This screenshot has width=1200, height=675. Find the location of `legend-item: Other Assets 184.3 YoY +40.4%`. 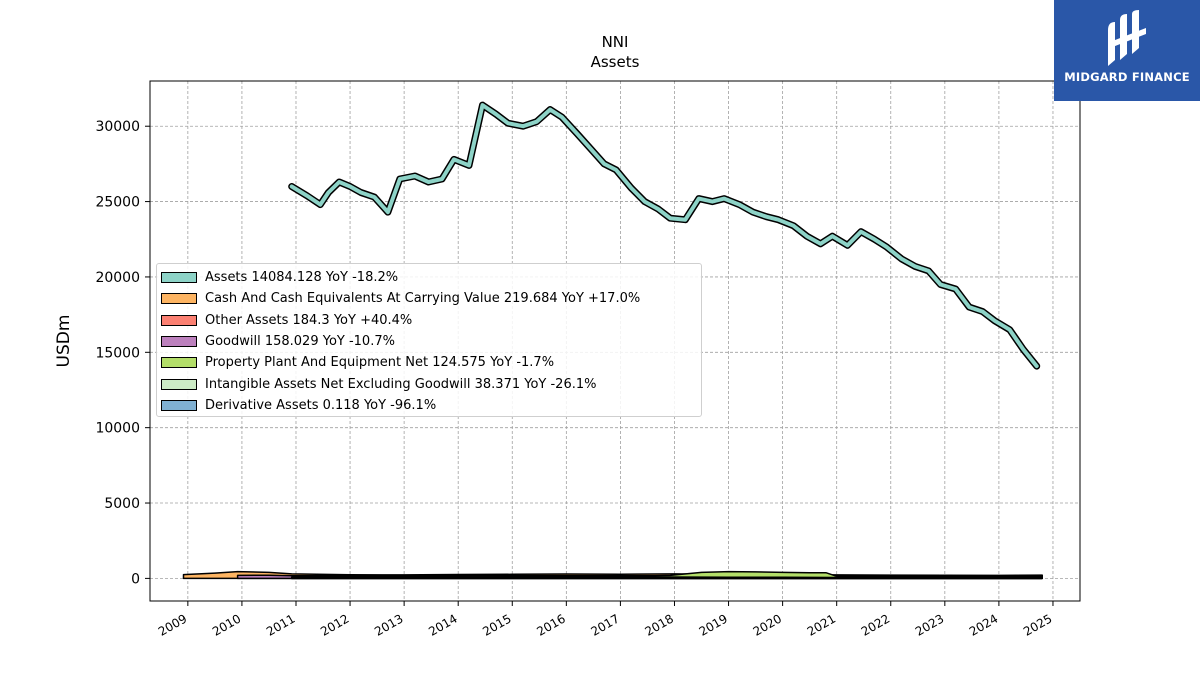

legend-item: Other Assets 184.3 YoY +40.4% is located at coordinates (286, 320).